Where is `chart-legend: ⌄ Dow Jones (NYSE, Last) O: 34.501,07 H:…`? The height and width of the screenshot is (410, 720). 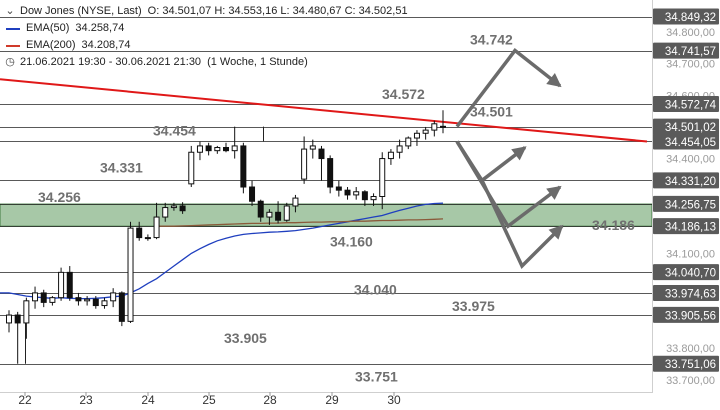 chart-legend: ⌄ Dow Jones (NYSE, Last) O: 34.501,07 H:… is located at coordinates (206, 37).